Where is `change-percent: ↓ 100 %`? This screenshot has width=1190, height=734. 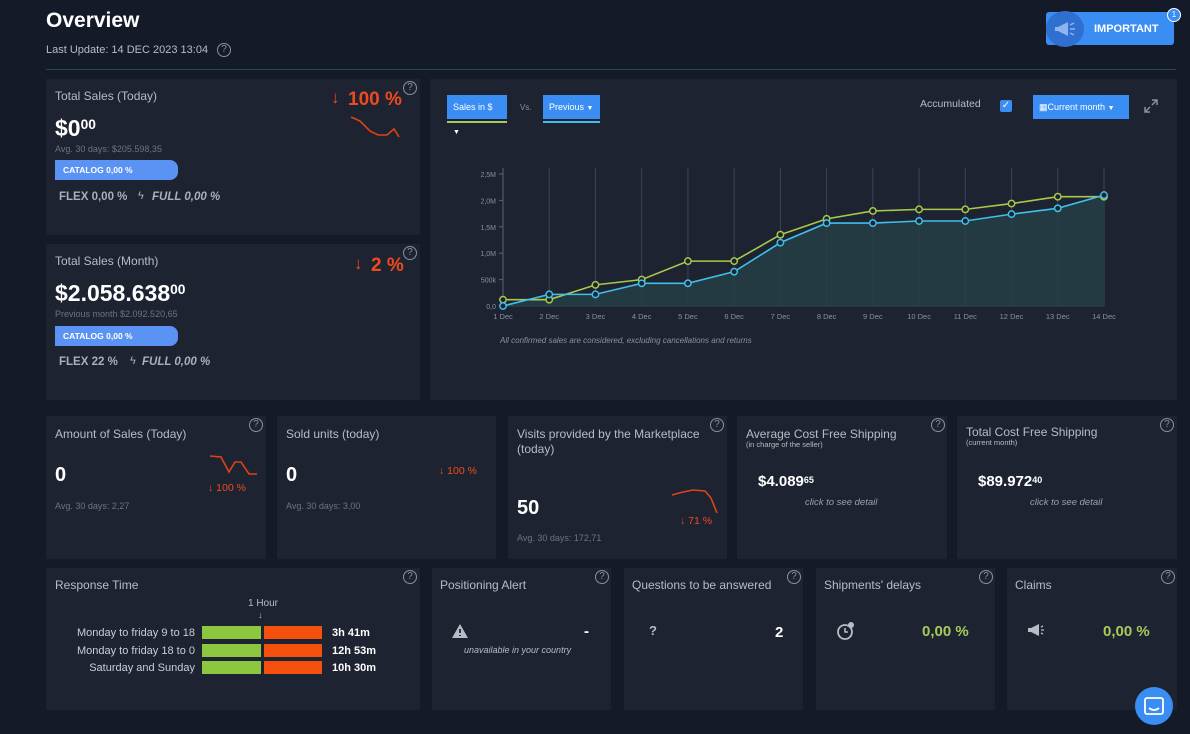
change-percent: ↓ 100 % is located at coordinates (227, 488).